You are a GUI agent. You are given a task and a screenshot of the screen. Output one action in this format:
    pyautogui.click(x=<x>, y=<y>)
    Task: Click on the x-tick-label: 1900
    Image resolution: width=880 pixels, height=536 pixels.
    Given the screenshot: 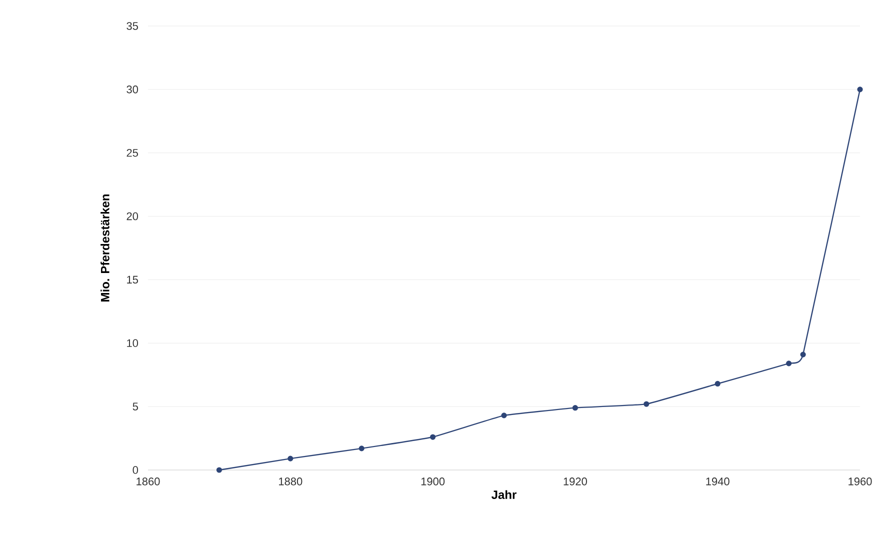 What is the action you would take?
    pyautogui.click(x=433, y=482)
    